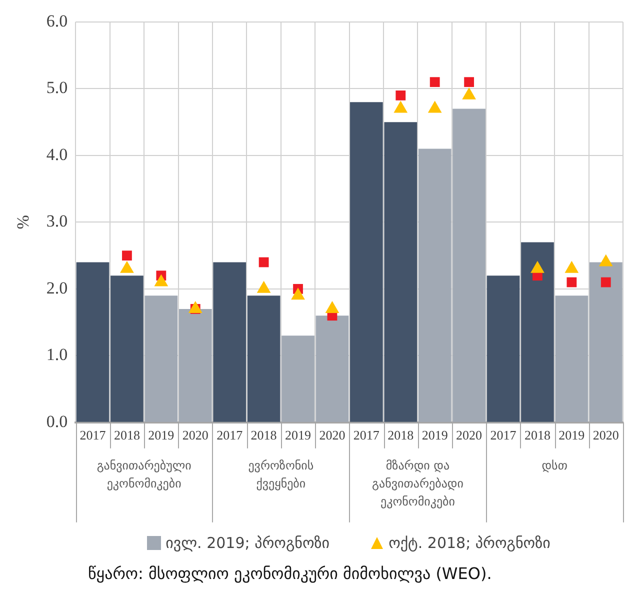 This screenshot has height=607, width=637. Describe the element at coordinates (57, 354) in the screenshot. I see `y-tick-label: 1.0` at that location.